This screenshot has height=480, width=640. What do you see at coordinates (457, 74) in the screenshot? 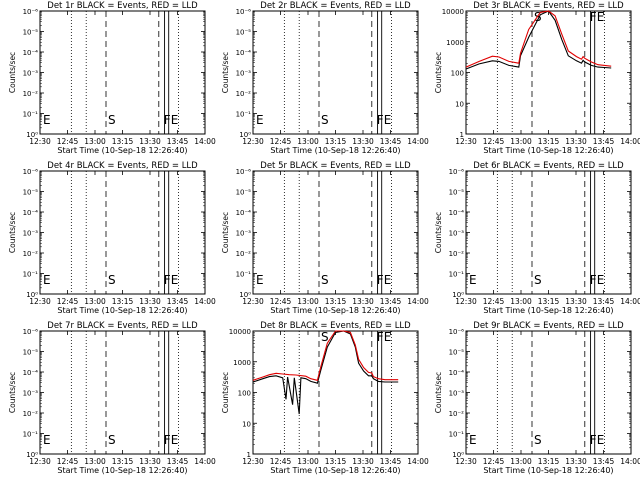
I see `y-tick-label: 100` at bounding box center [457, 74].